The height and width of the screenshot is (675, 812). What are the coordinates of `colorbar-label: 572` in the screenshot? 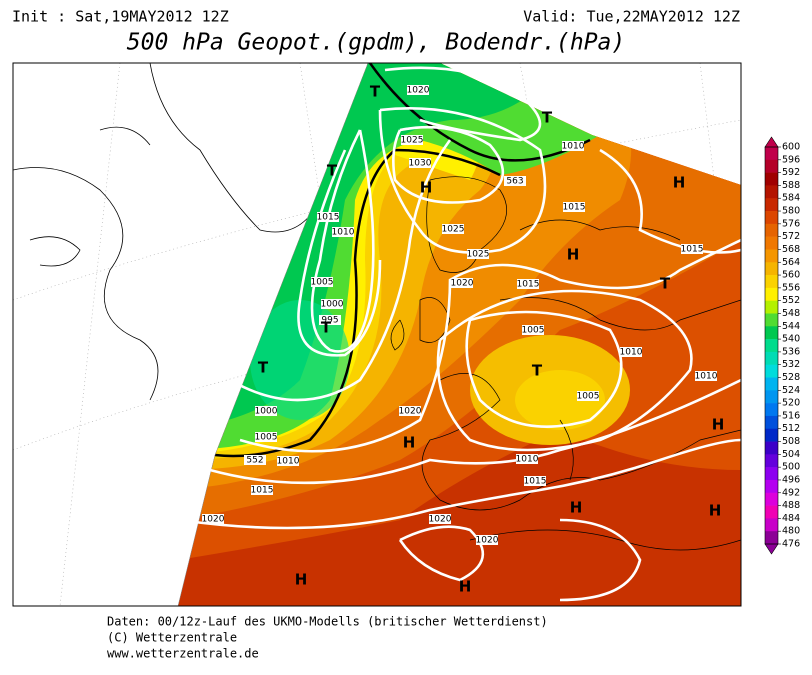 It's located at (791, 236).